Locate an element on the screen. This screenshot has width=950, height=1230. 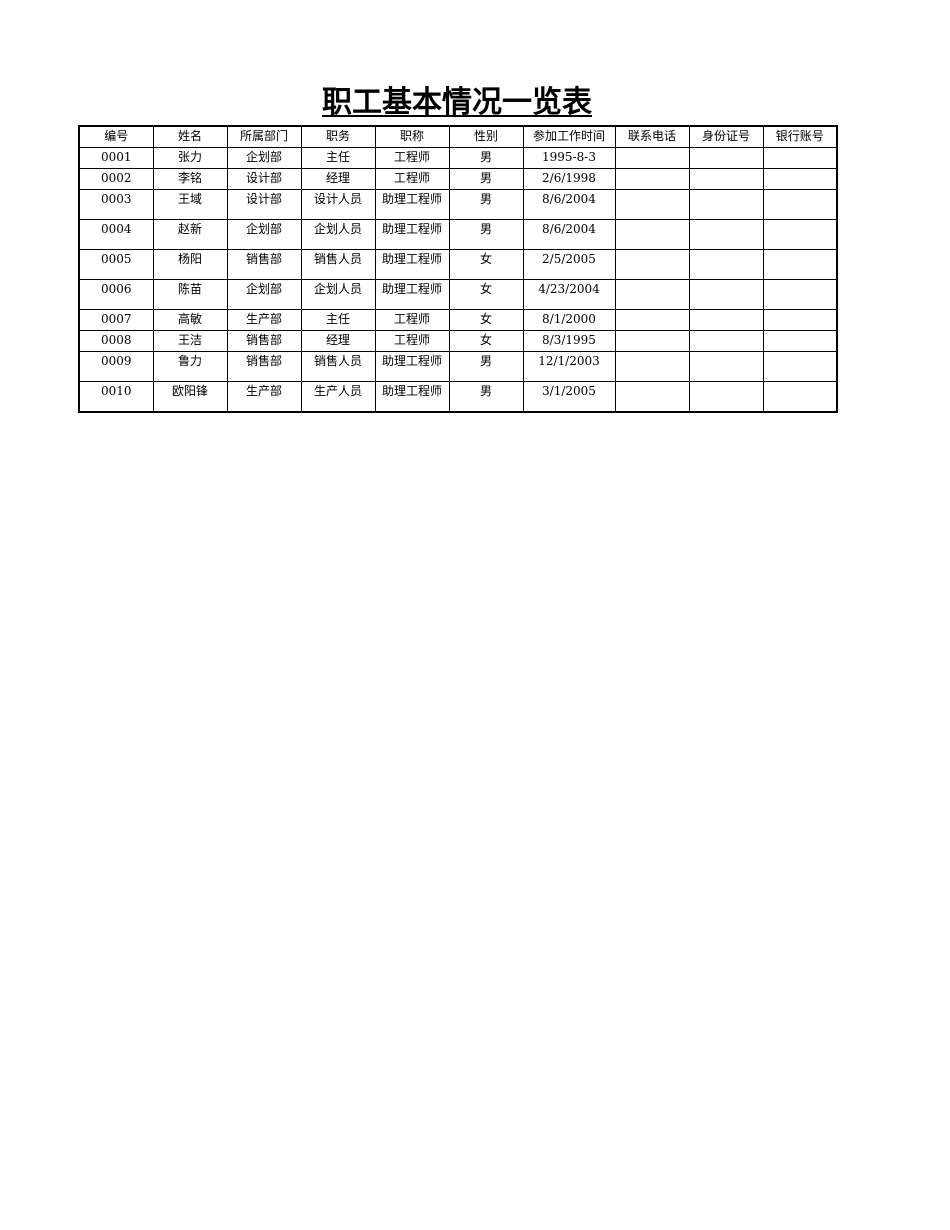
table-row: 0004 赵新 企划部 企划人员 助理工程师男 8/6/2004 is located at coordinates (458, 234).